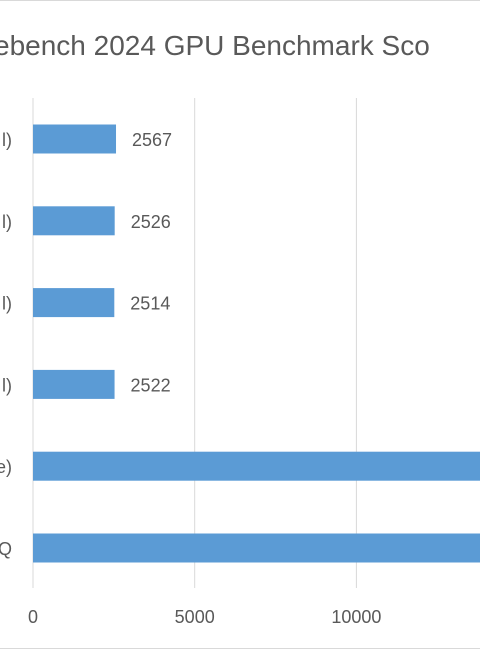 This screenshot has height=650, width=480. What do you see at coordinates (7, 304) in the screenshot?
I see `category-label-3: l)` at bounding box center [7, 304].